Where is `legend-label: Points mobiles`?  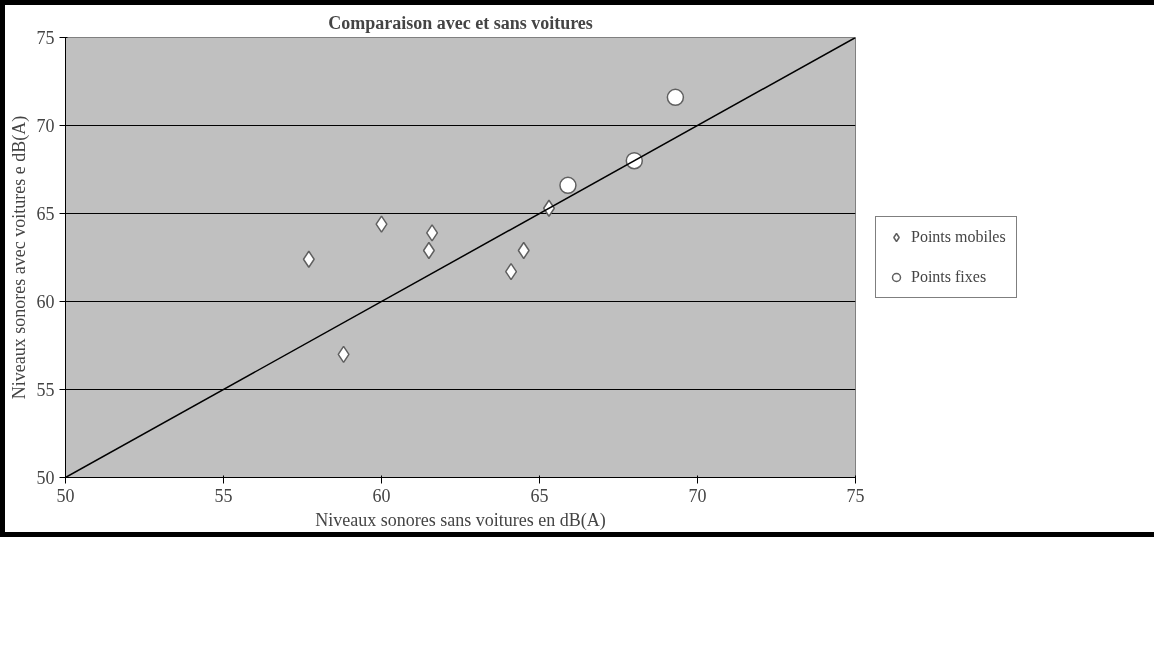
legend-label: Points mobiles is located at coordinates (958, 237).